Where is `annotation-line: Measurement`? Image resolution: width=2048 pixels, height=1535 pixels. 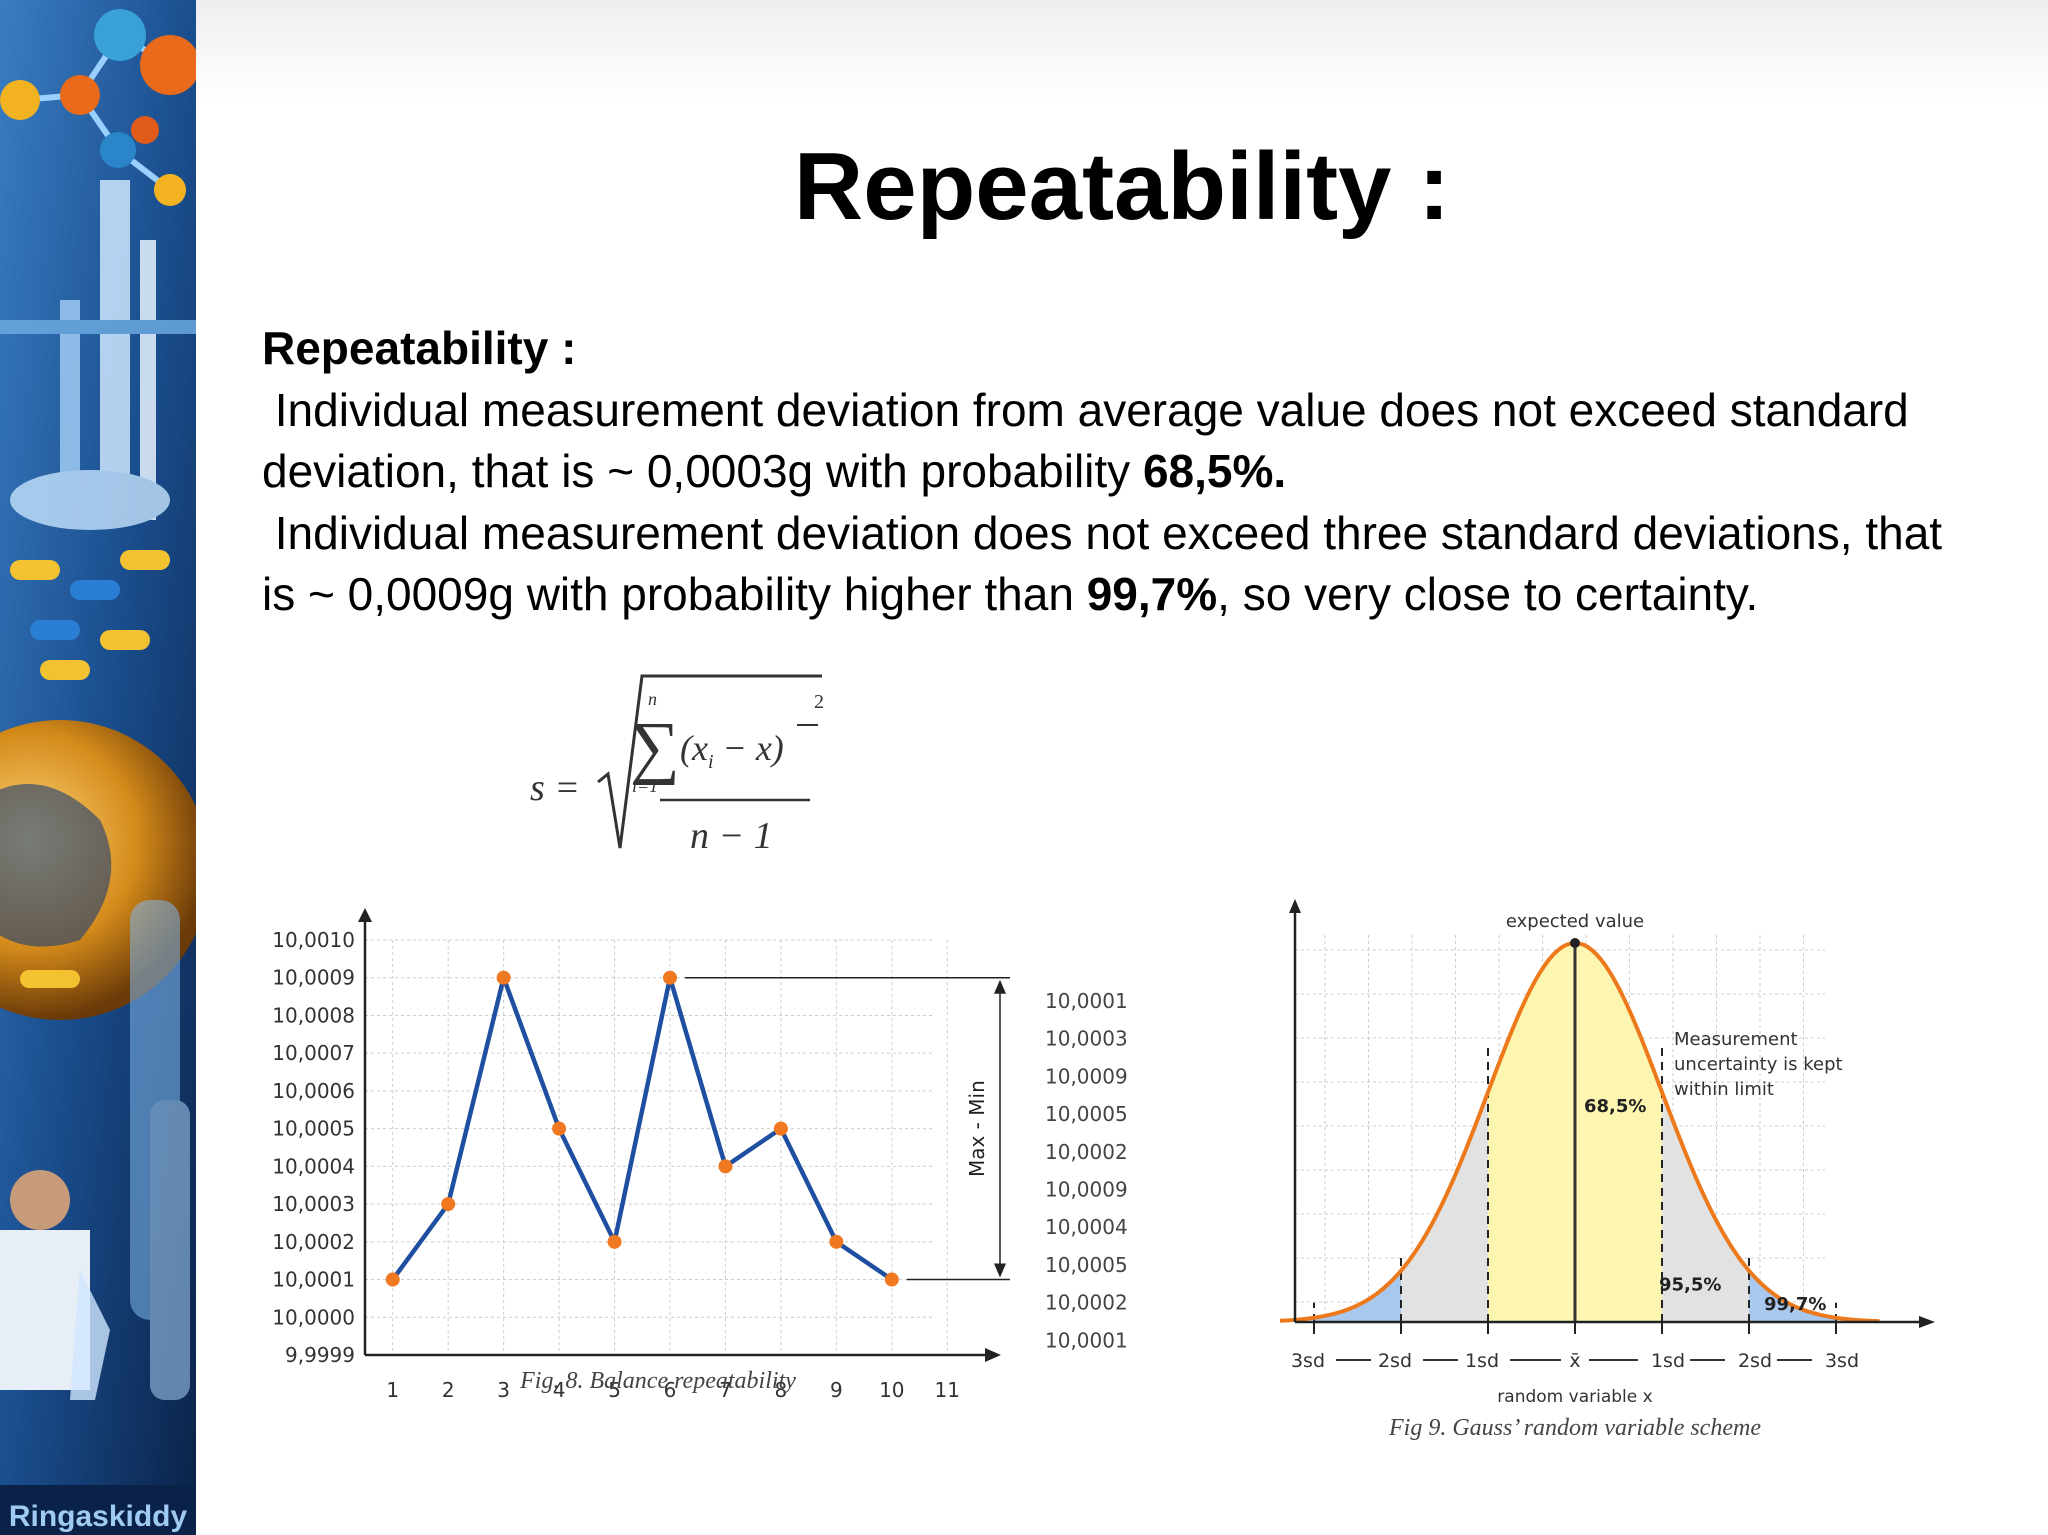 annotation-line: Measurement is located at coordinates (1736, 1039).